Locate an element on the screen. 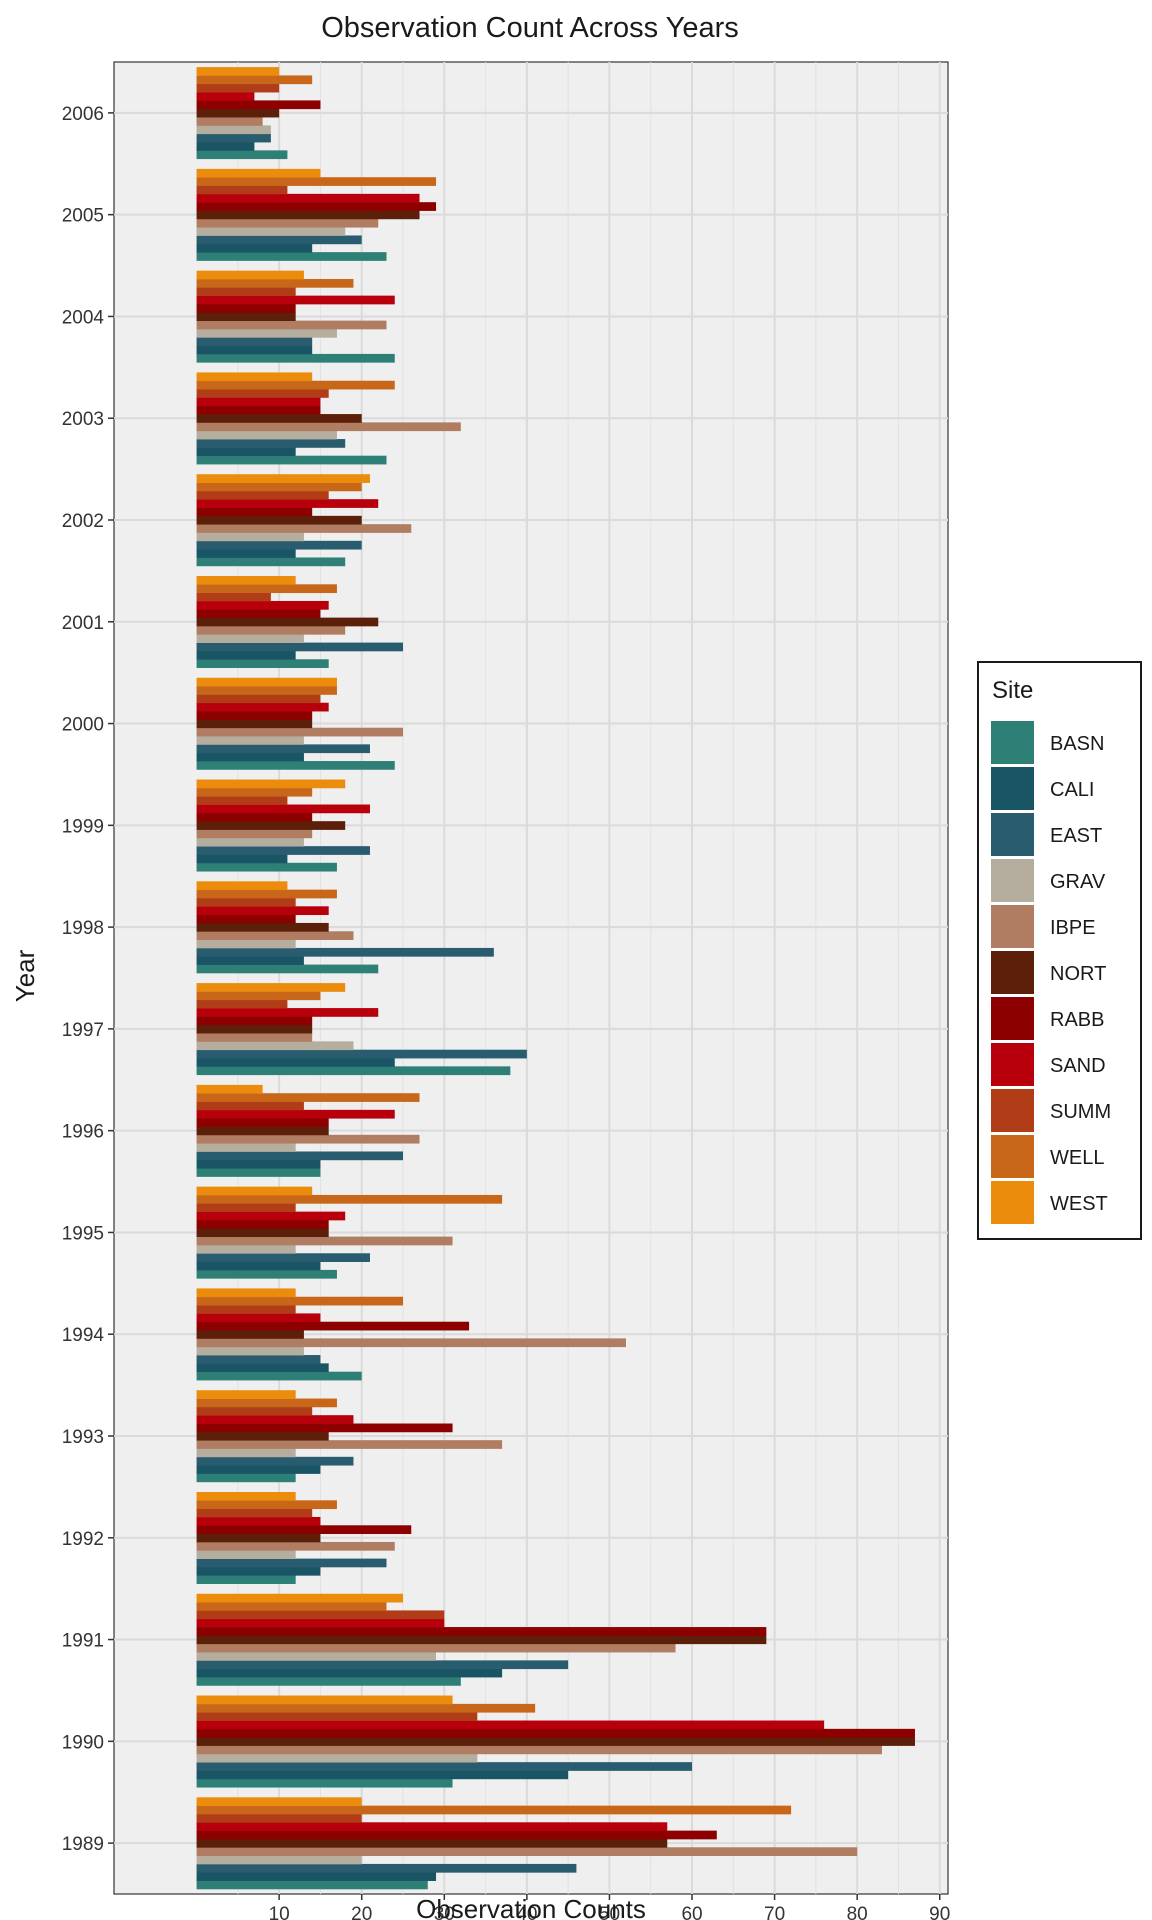  bar-basn-2001 is located at coordinates (262, 663).